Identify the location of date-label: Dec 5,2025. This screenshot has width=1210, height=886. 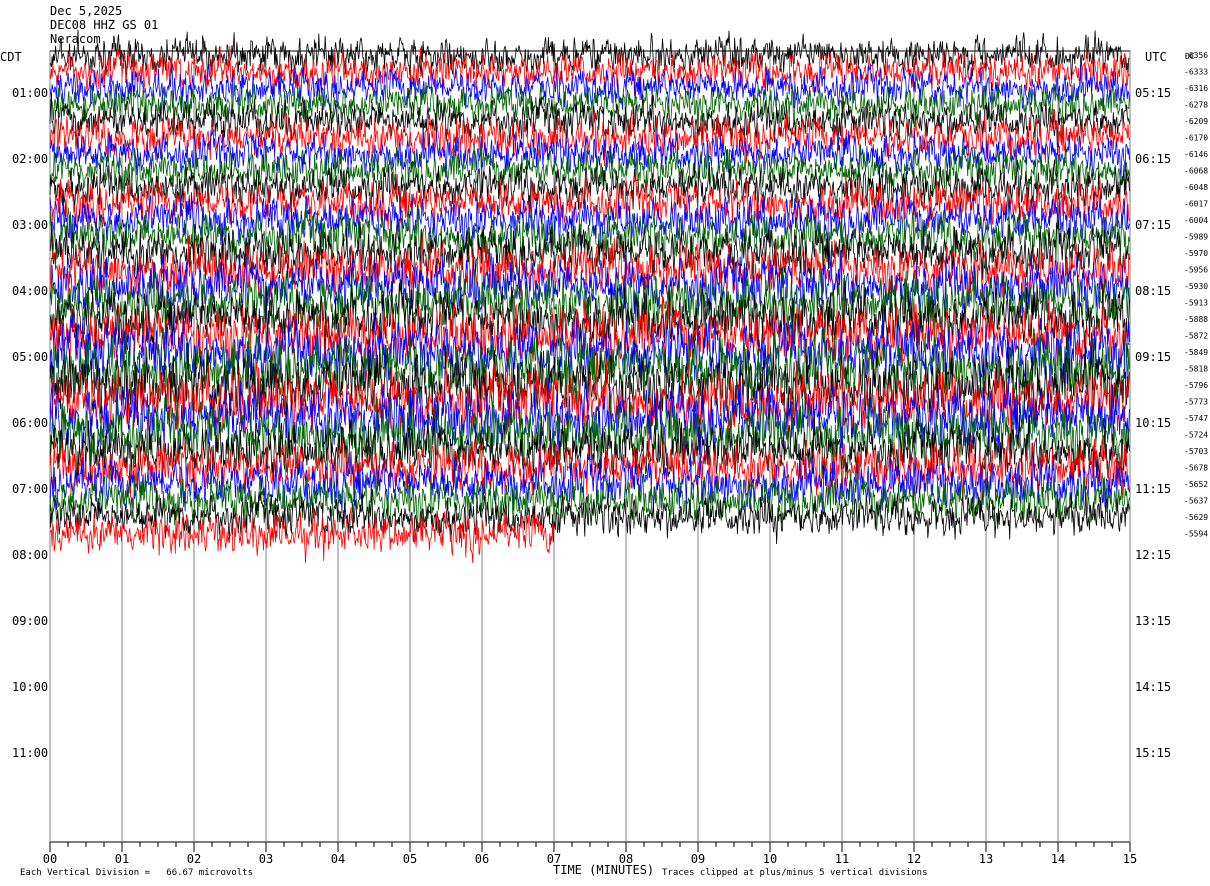
(86, 11).